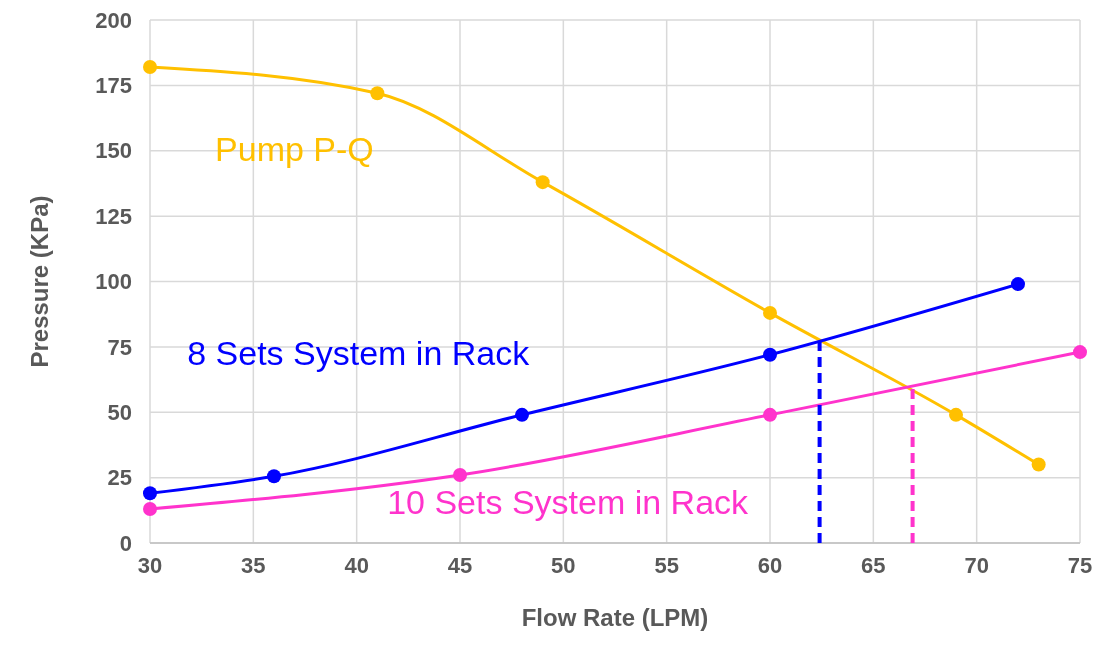  Describe the element at coordinates (1080, 565) in the screenshot. I see `x-tick-label: 75` at that location.